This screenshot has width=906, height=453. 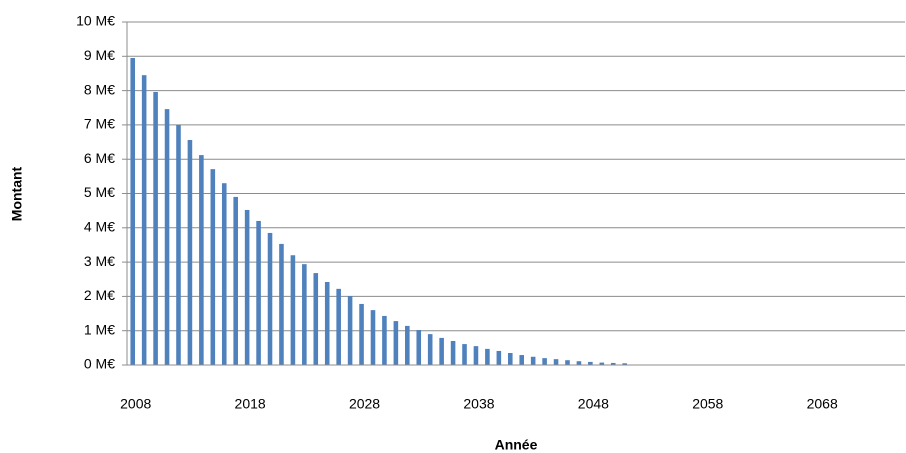 What do you see at coordinates (99, 192) in the screenshot?
I see `y-tick-label: 5 M€` at bounding box center [99, 192].